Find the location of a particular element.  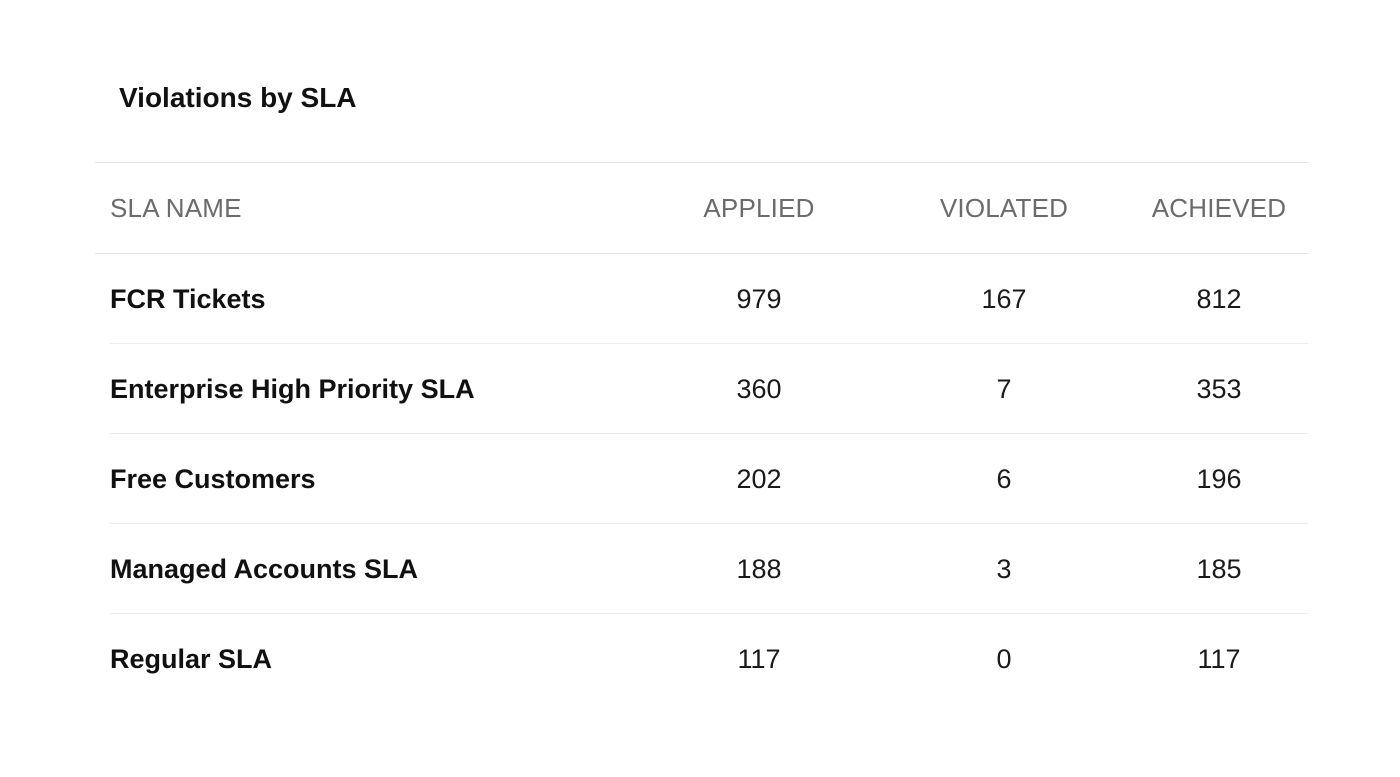

column-header-violated: VIOLATED is located at coordinates (1004, 208).